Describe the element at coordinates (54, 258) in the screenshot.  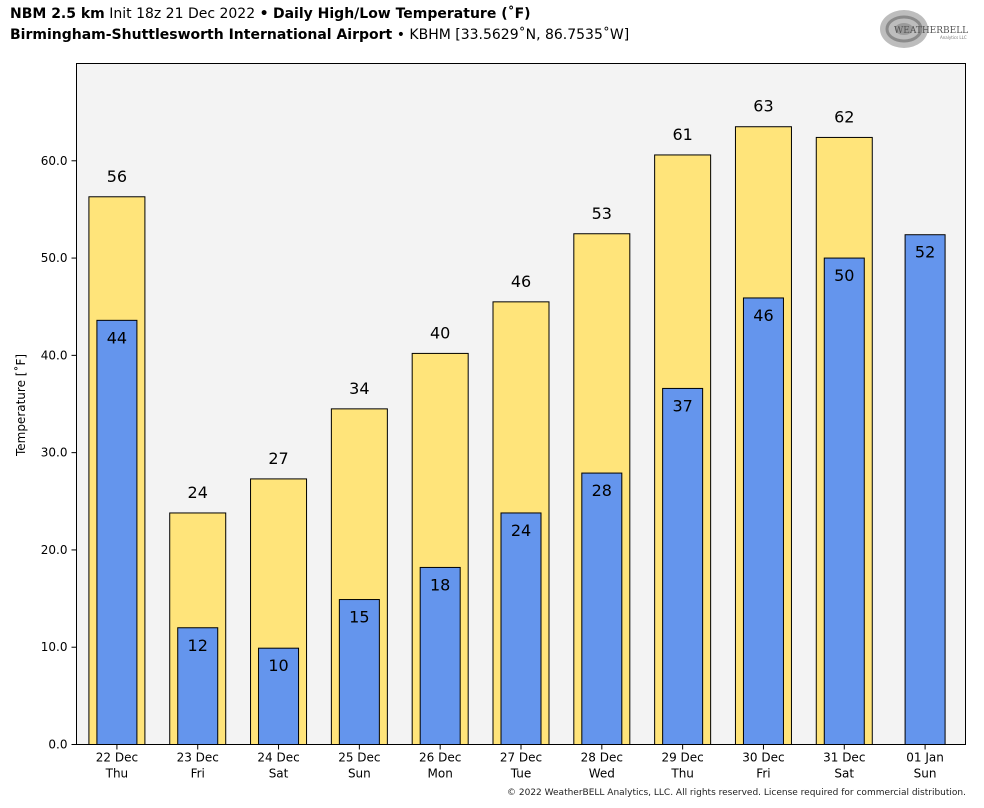
I see `y-tick-label: 50.0` at that location.